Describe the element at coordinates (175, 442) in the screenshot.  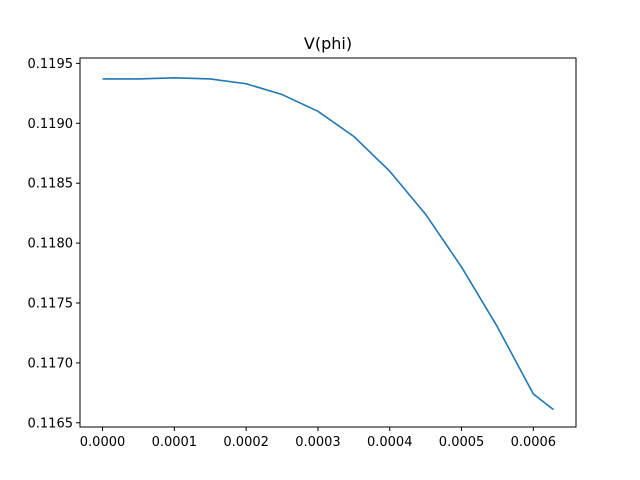
I see `x-tick-label-1: 0.0001` at that location.